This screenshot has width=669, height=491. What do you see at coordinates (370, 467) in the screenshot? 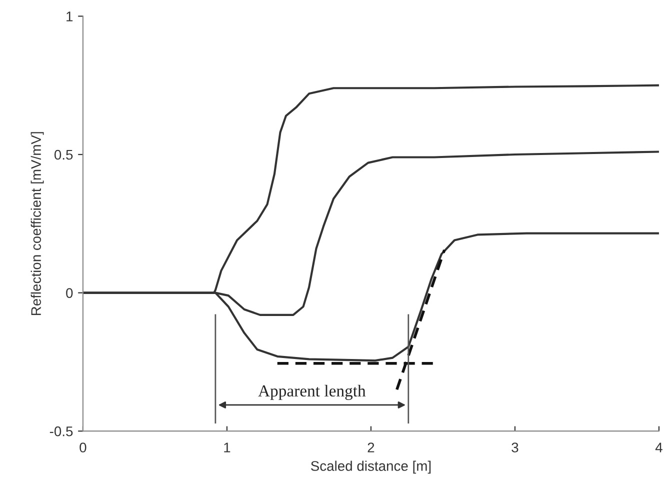
I see `x-axis-title: Scaled distance [m]` at bounding box center [370, 467].